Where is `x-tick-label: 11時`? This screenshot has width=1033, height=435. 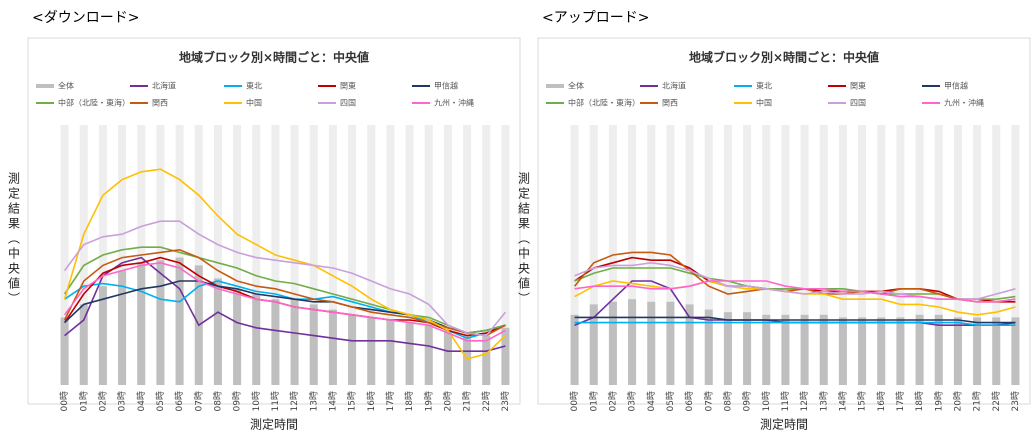 x-tick-label: 11時 is located at coordinates (275, 401).